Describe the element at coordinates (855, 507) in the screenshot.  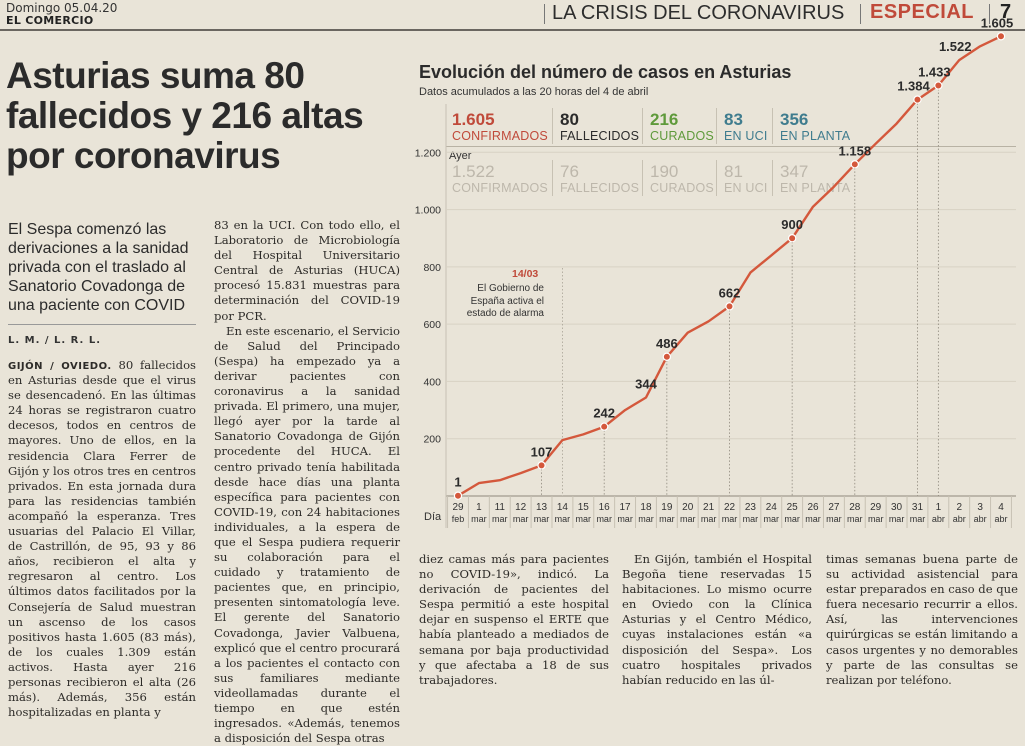
I see `x-tick-day: 28` at that location.